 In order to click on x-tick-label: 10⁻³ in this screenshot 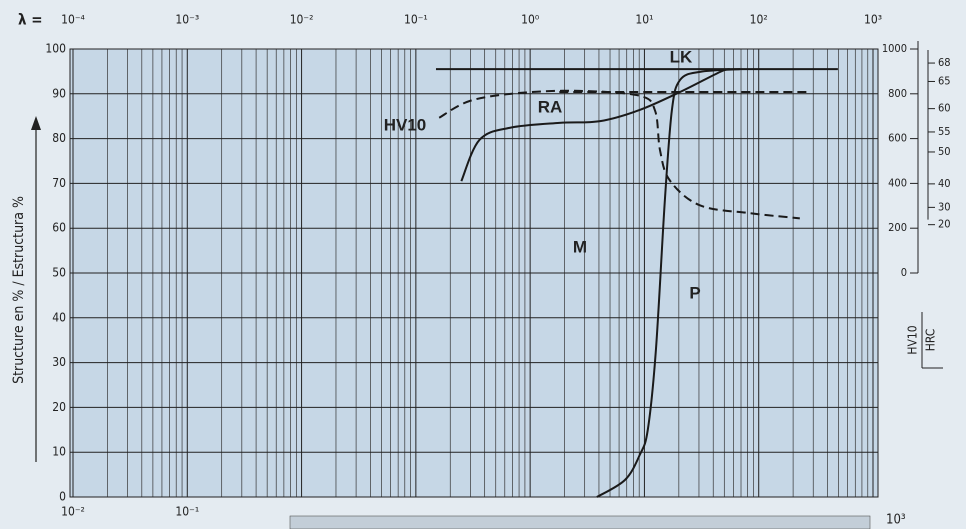, I will do `click(187, 20)`.